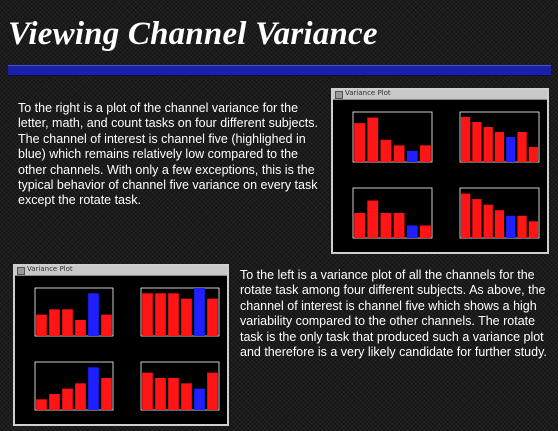 The width and height of the screenshot is (558, 431). Describe the element at coordinates (446, 175) in the screenshot. I see `variance-plot-1-svg` at that location.